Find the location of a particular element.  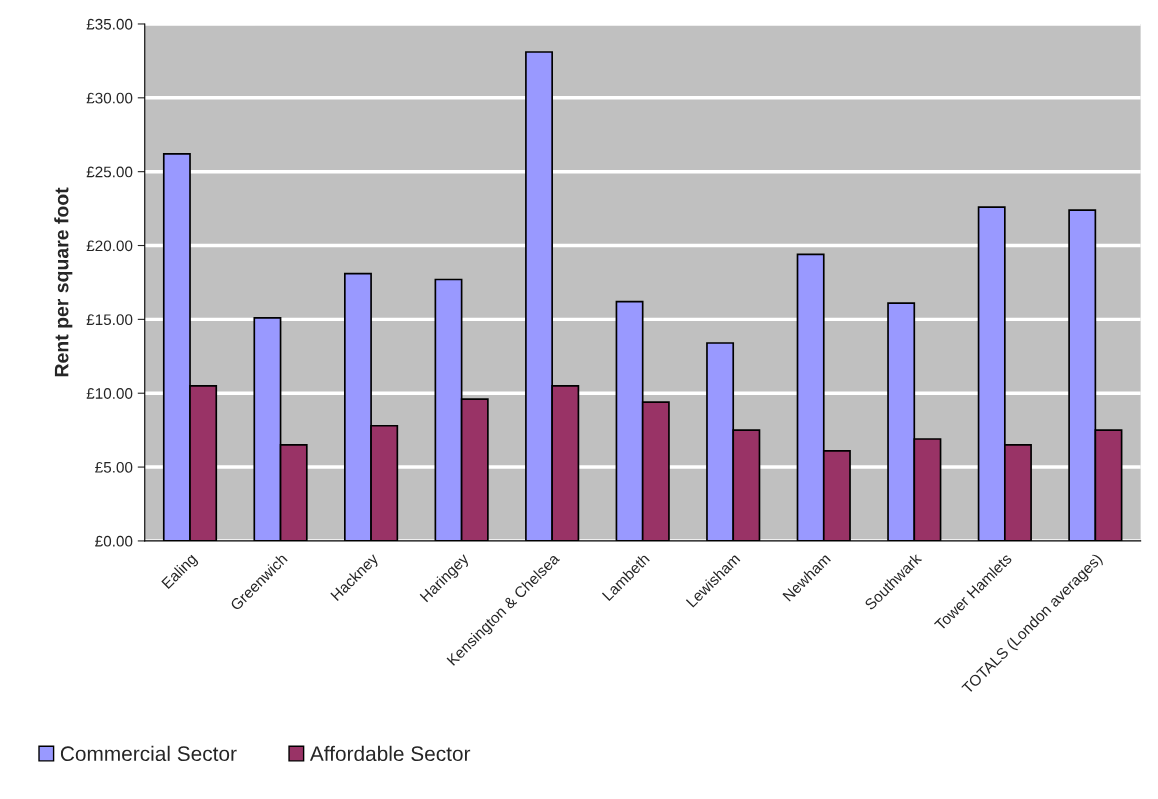

y-tick-label: £0.00 is located at coordinates (114, 541).